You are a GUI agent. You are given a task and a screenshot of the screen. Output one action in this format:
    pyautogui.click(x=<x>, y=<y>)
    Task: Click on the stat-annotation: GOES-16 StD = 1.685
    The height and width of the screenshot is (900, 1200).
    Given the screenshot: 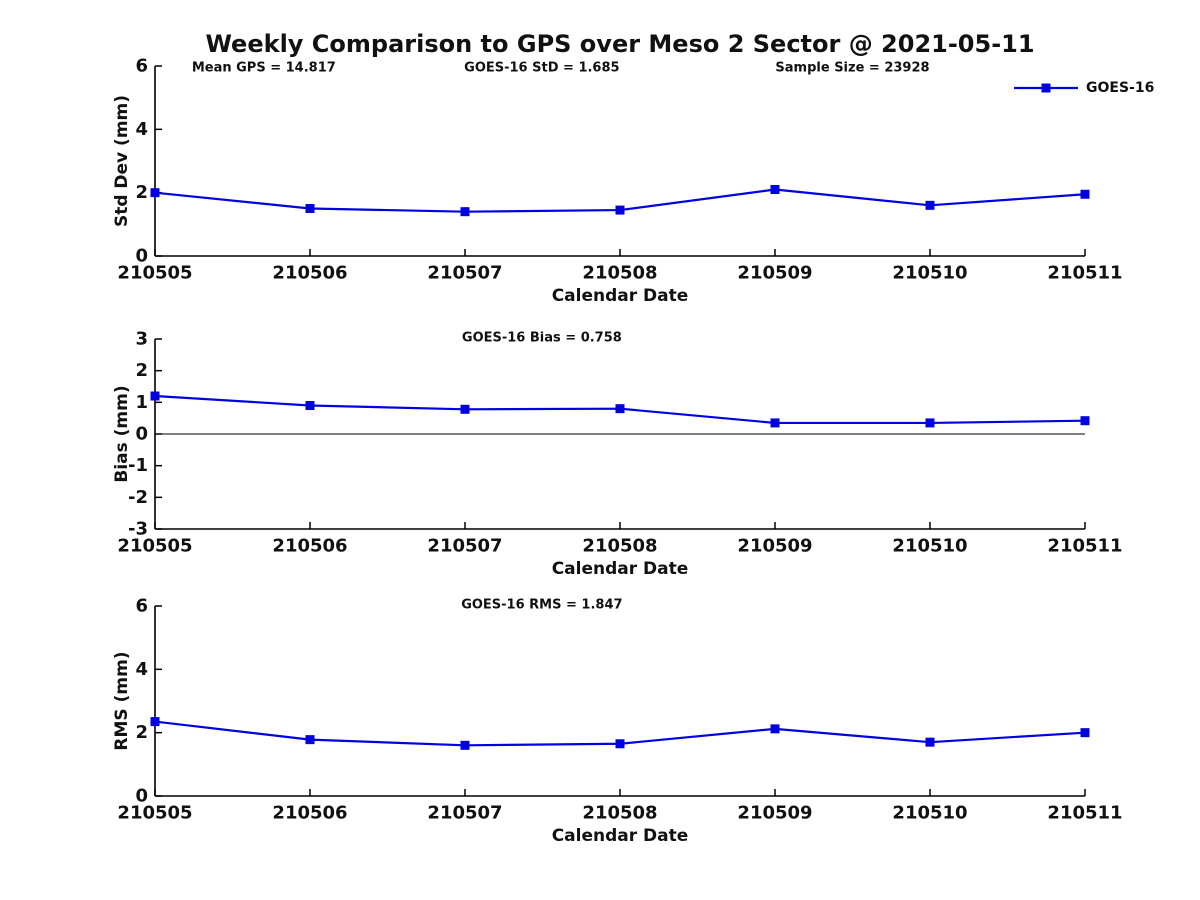 What is the action you would take?
    pyautogui.click(x=541, y=68)
    